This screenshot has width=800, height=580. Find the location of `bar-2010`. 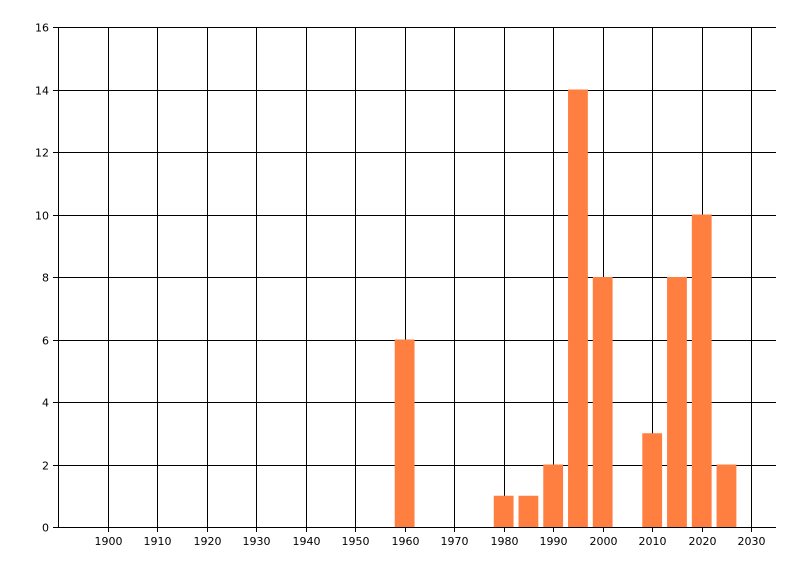

bar-2010 is located at coordinates (652, 480).